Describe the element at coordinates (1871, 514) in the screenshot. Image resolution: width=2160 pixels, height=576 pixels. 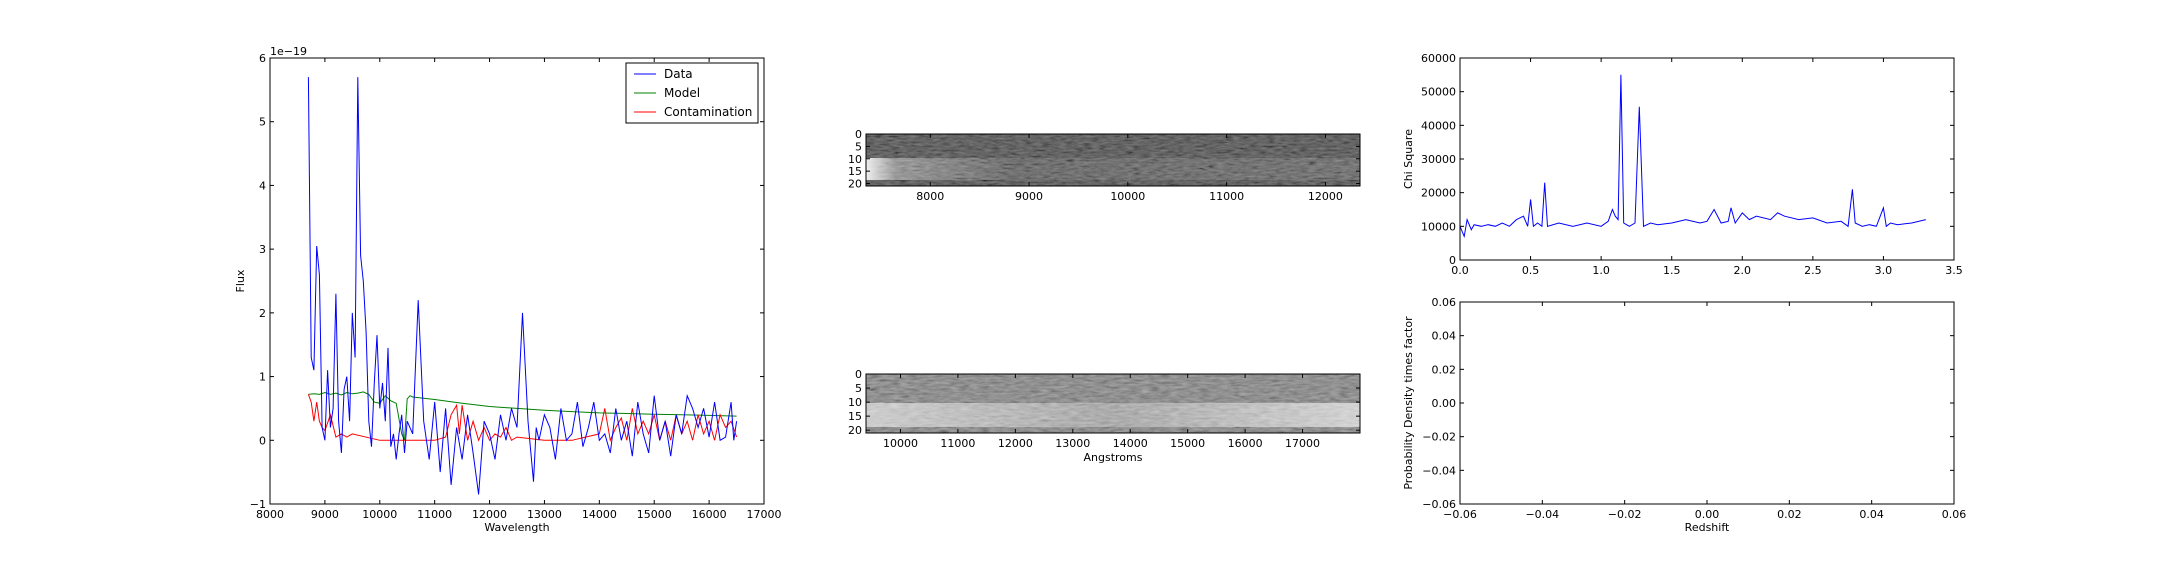
I see `probability-x-tick-label: 0.04` at that location.